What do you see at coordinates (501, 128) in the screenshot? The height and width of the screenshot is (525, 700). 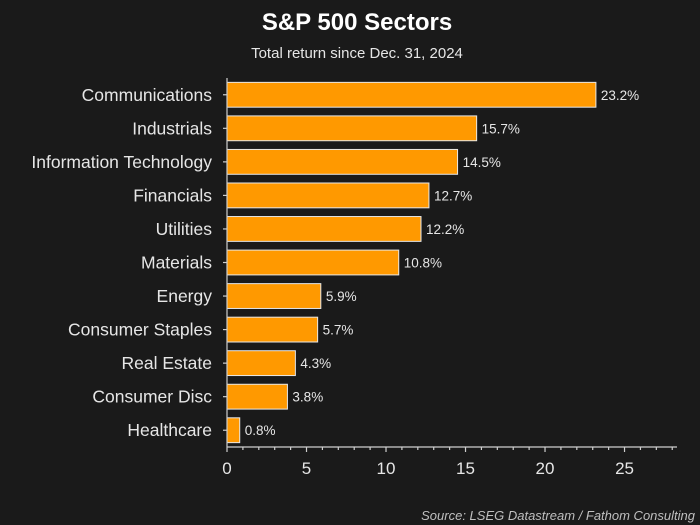 I see `value-label: 15.7%` at bounding box center [501, 128].